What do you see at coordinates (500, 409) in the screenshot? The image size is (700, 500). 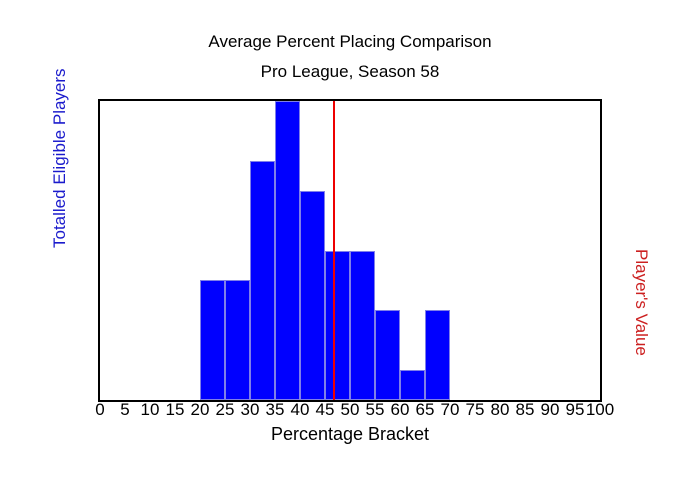 I see `x-tick-label-80: 80` at bounding box center [500, 409].